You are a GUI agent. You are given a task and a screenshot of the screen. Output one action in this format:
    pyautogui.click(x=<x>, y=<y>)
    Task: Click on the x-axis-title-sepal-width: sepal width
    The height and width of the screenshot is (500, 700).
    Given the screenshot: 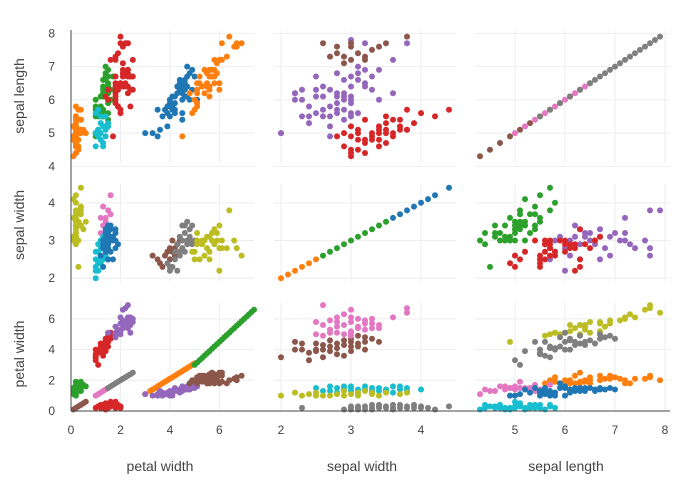 What is the action you would take?
    pyautogui.click(x=362, y=466)
    